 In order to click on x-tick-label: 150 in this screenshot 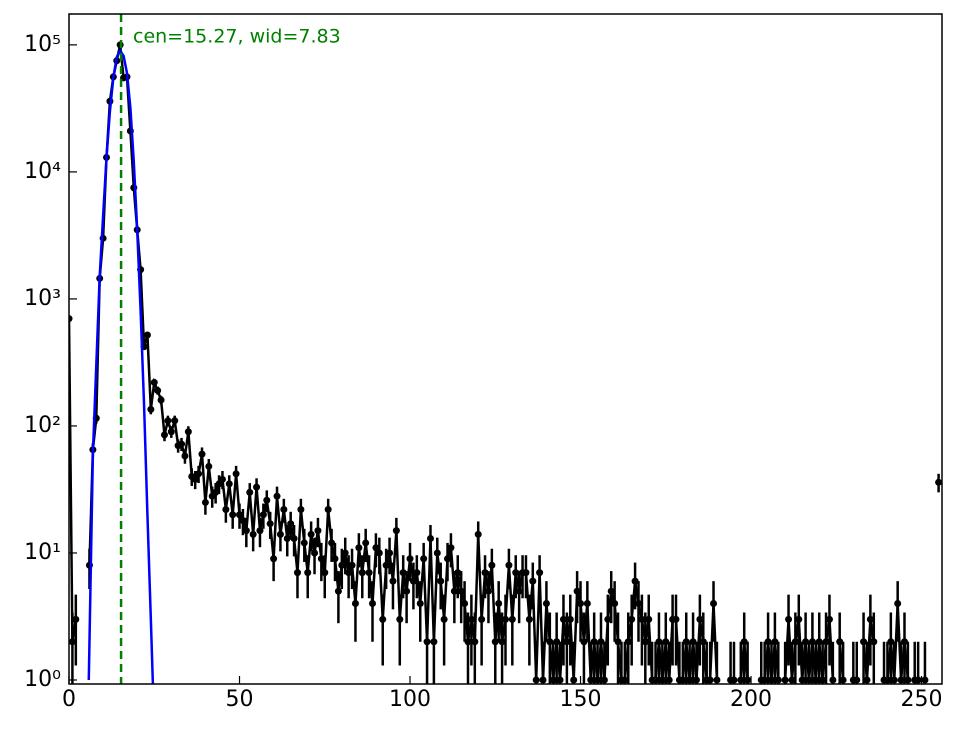, I will do `click(581, 699)`.